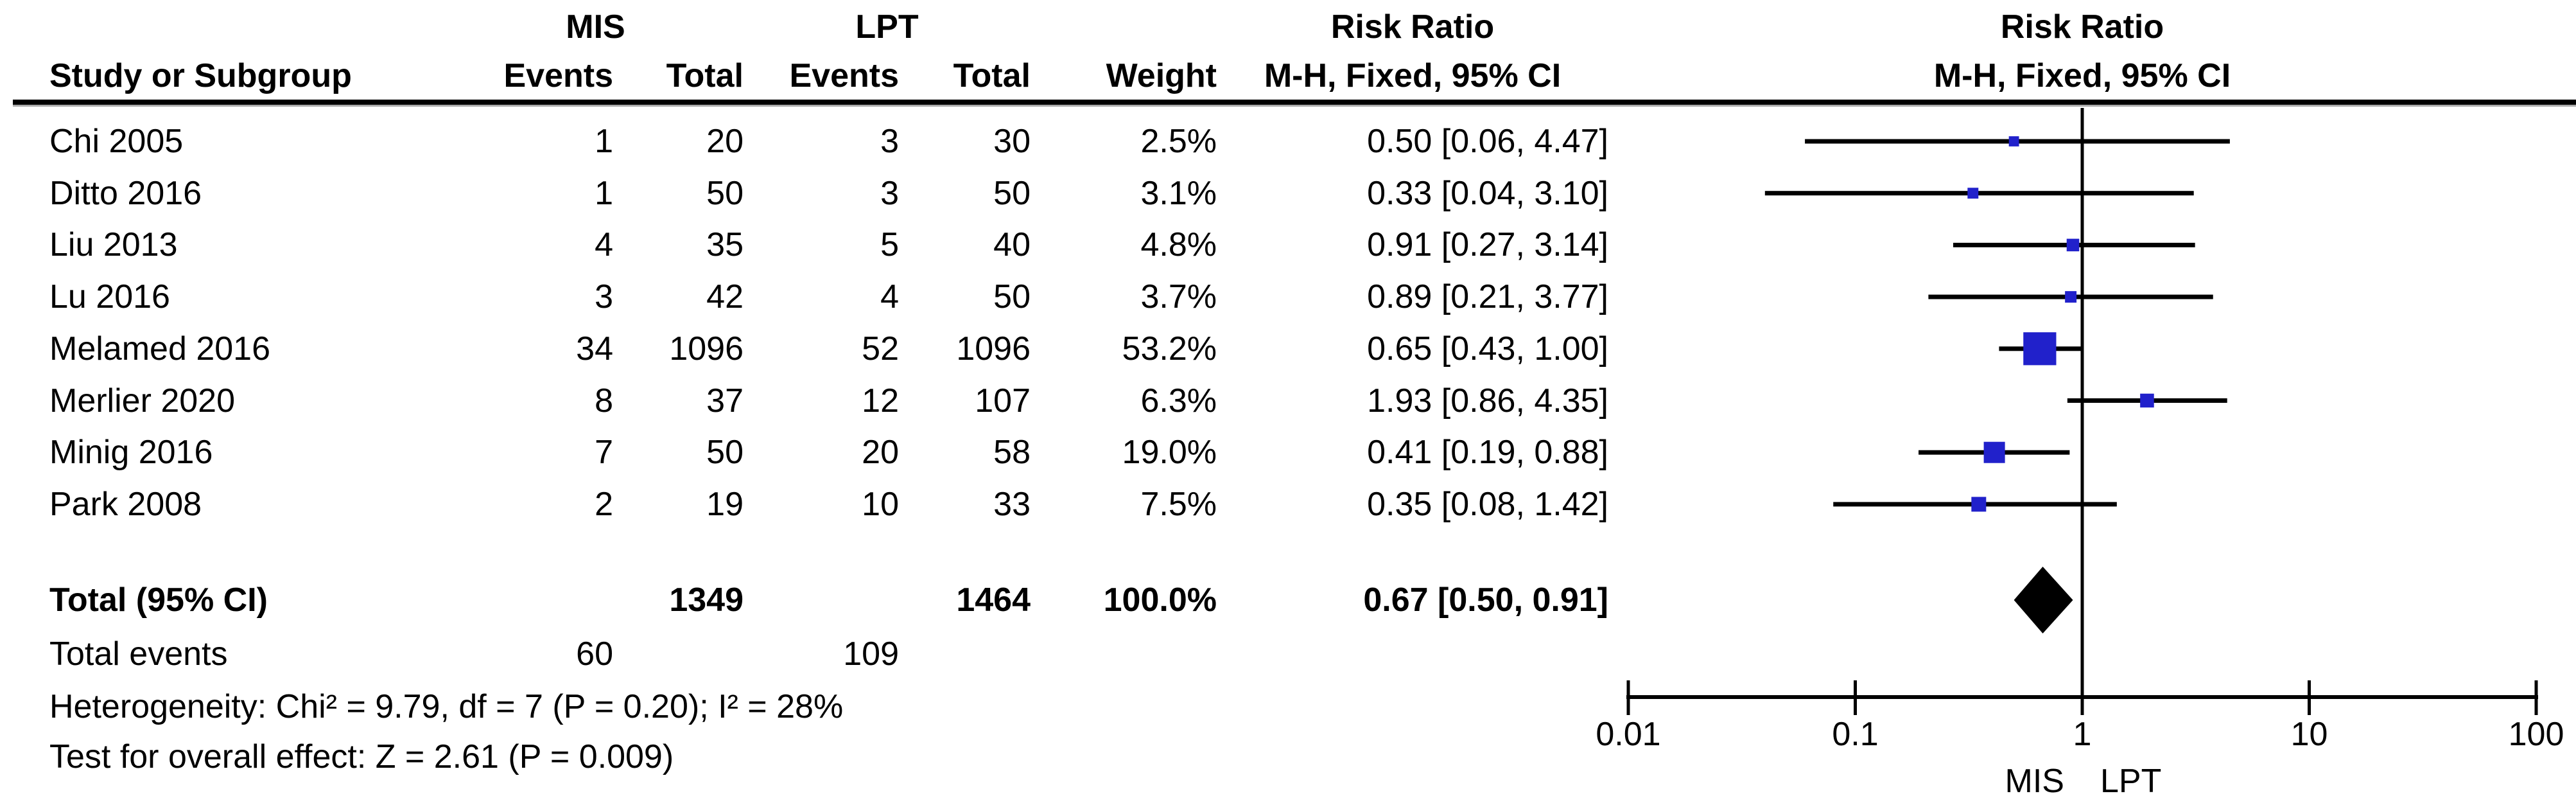 The width and height of the screenshot is (2576, 805). Describe the element at coordinates (125, 193) in the screenshot. I see `study-name: Ditto 2016` at that location.